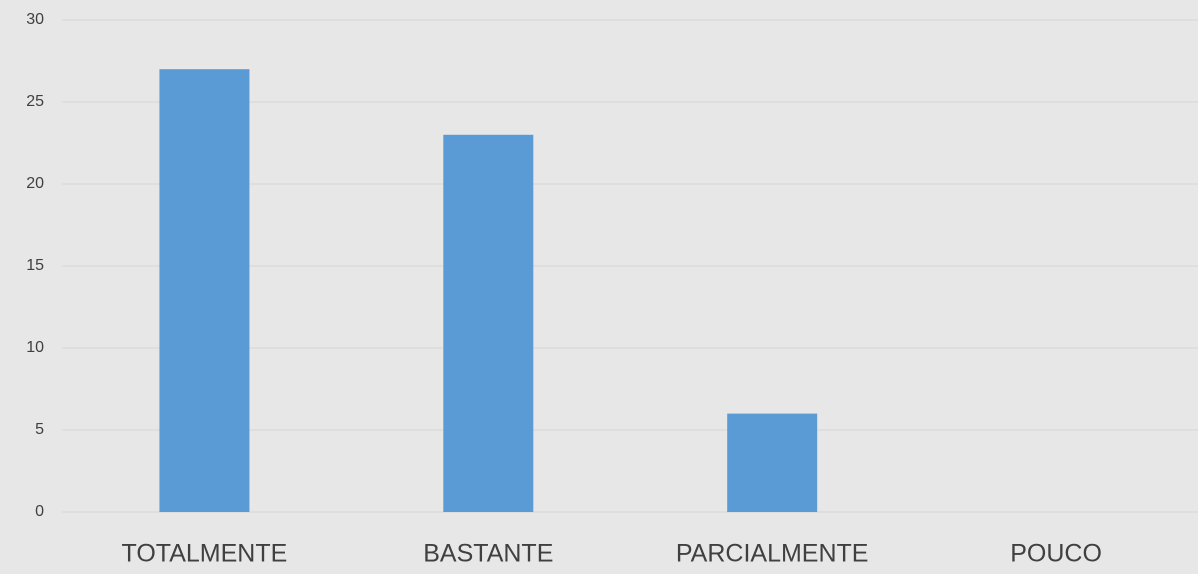 The width and height of the screenshot is (1198, 574). What do you see at coordinates (35, 19) in the screenshot?
I see `y-tick-label: 30` at bounding box center [35, 19].